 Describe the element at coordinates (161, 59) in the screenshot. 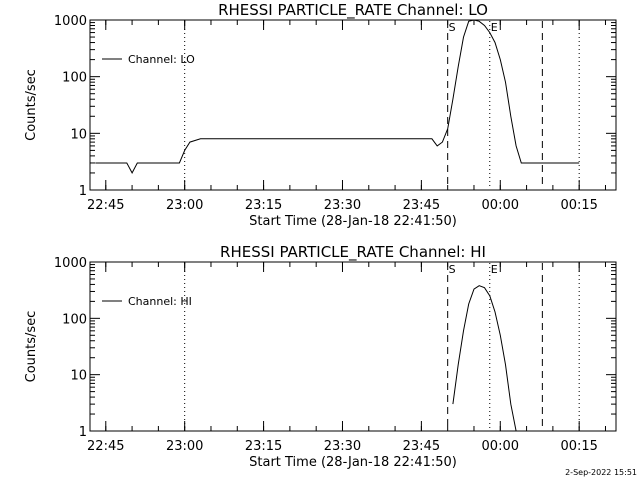

I see `legend-entry: Channel: LO` at that location.